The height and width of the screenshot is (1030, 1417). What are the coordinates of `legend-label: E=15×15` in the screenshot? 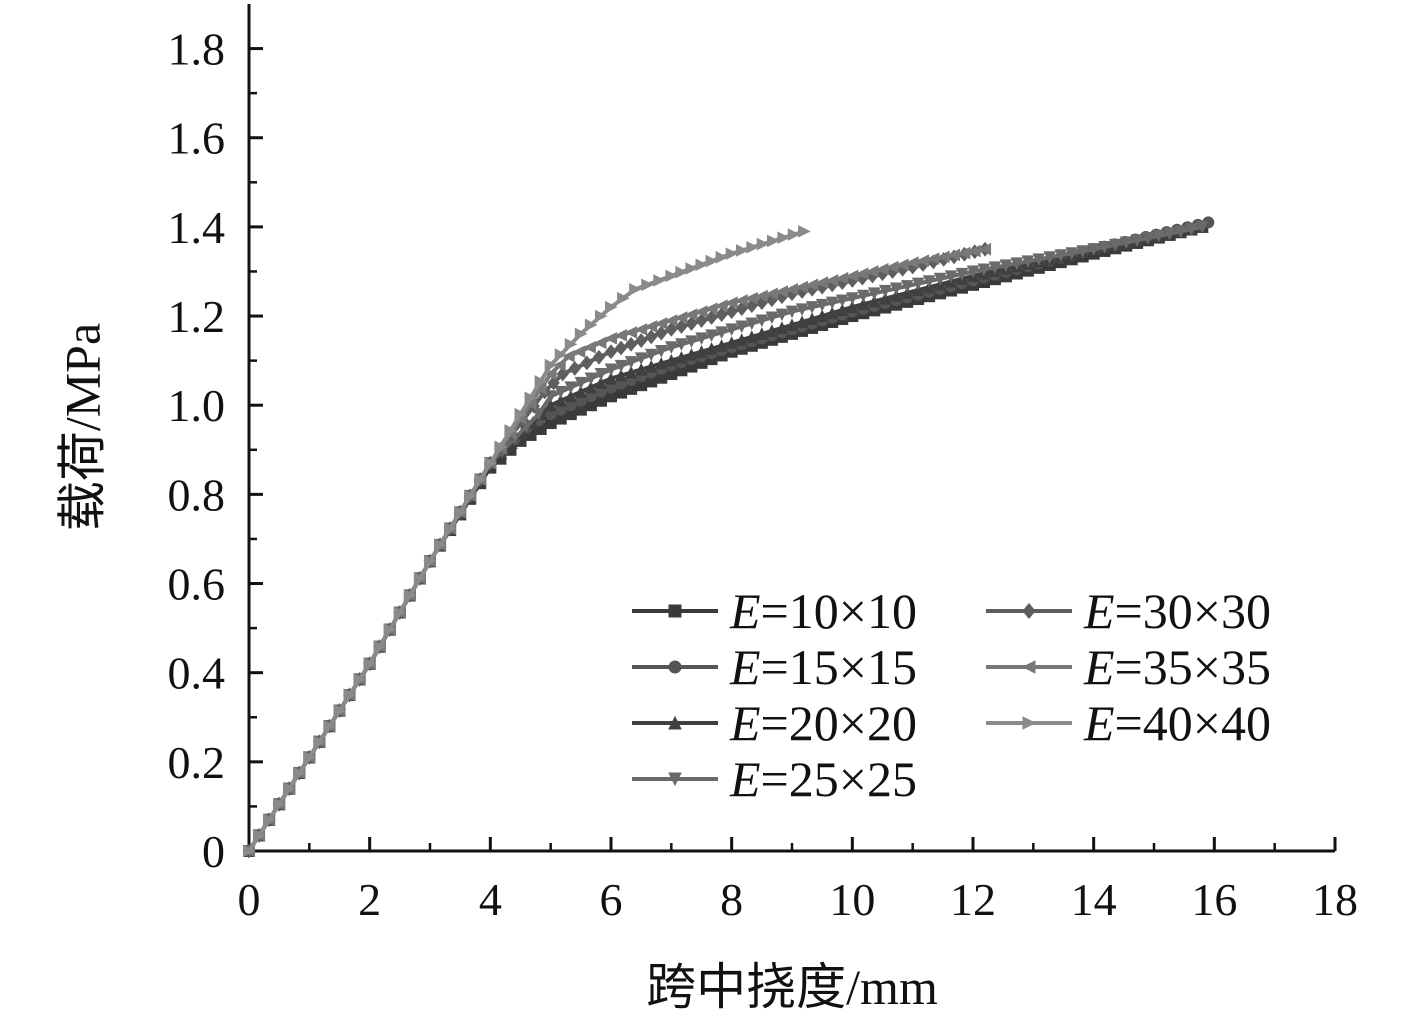 It's located at (823, 667).